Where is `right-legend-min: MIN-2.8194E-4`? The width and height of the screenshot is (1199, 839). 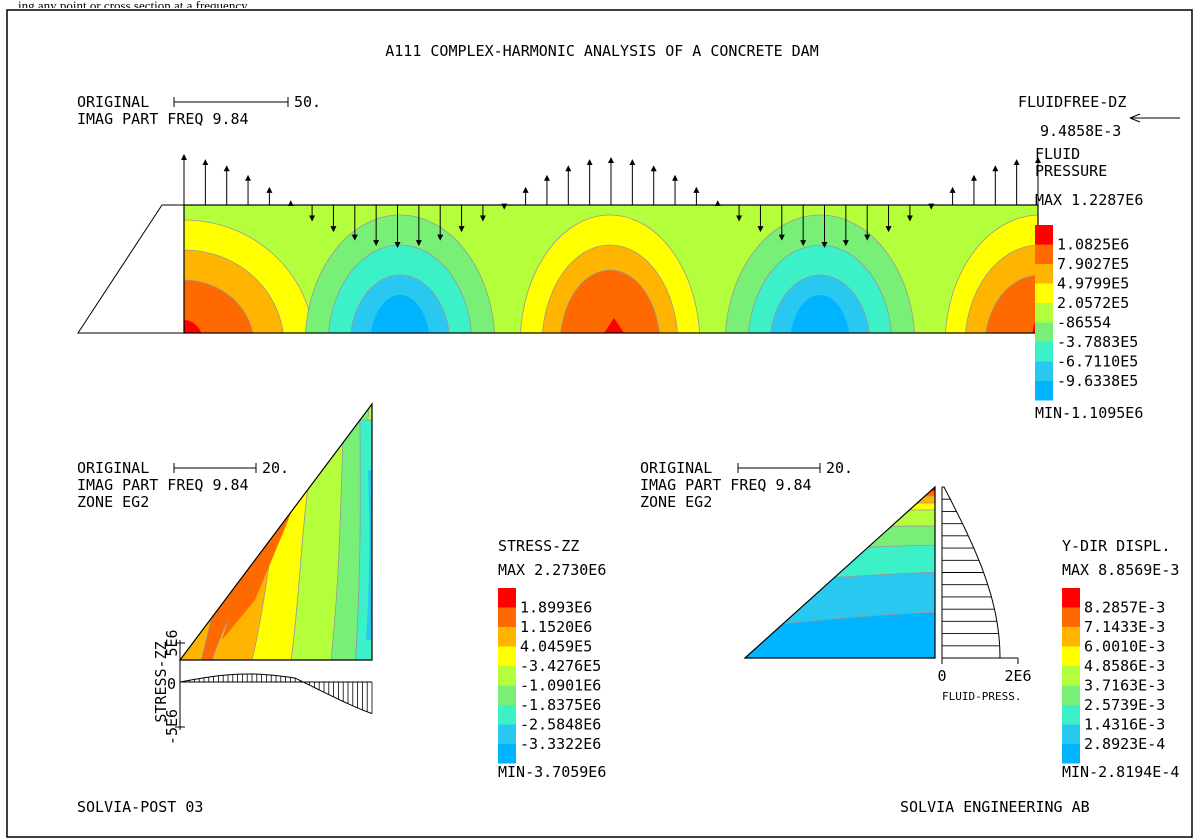 right-legend-min: MIN-2.8194E-4 is located at coordinates (1120, 772).